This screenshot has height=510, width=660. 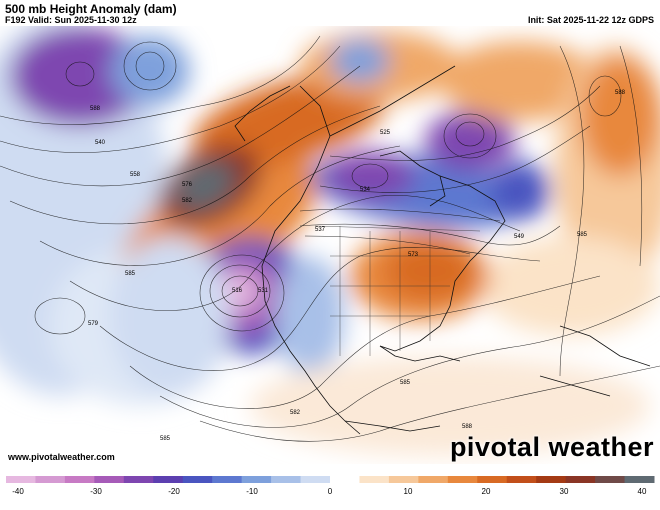 I want to click on colorbar-tick-label: -40, so click(x=18, y=491).